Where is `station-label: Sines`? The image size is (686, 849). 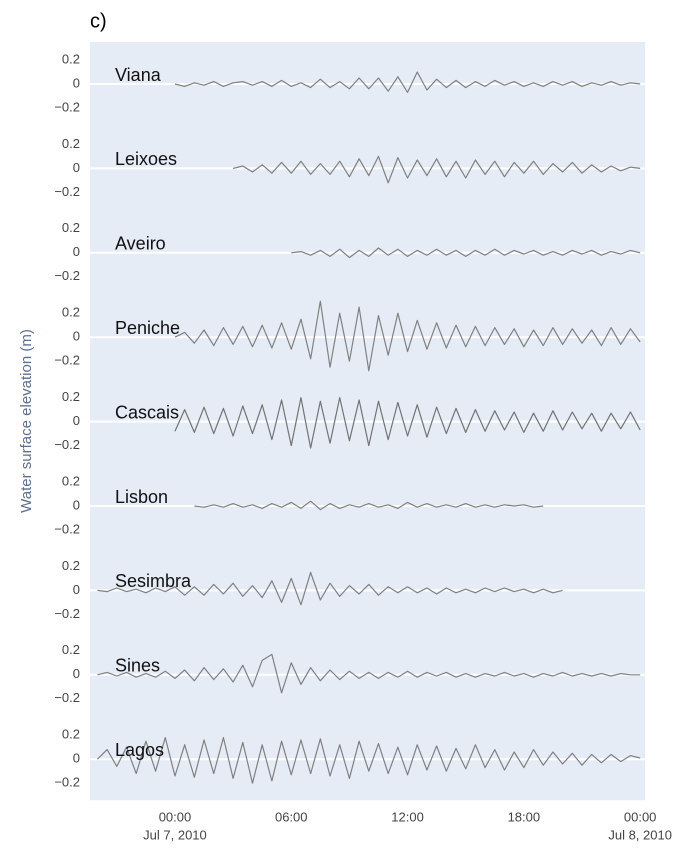
station-label: Sines is located at coordinates (137, 666).